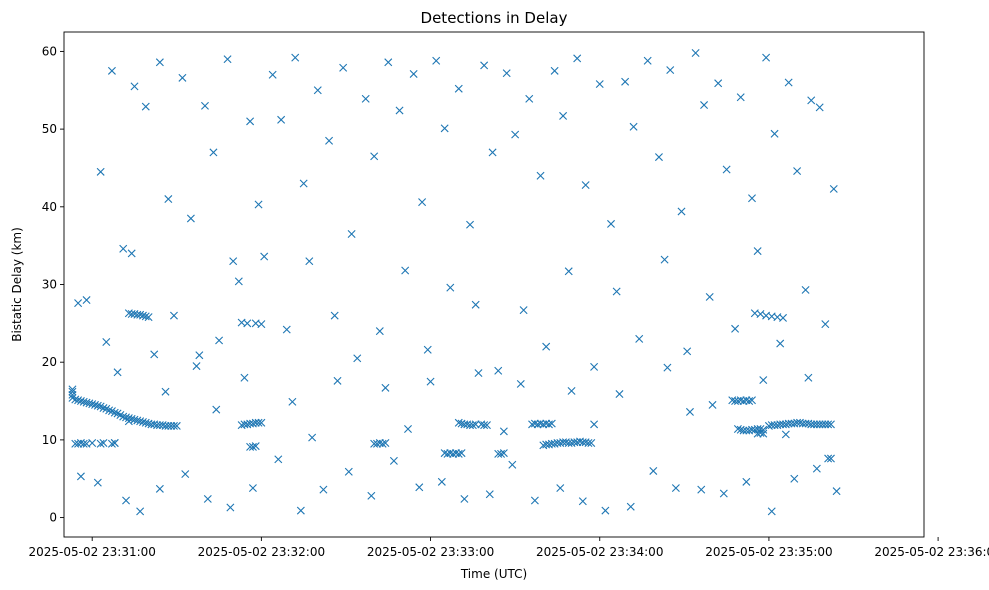 The height and width of the screenshot is (590, 989). What do you see at coordinates (49, 207) in the screenshot?
I see `y-tick-label: 40` at bounding box center [49, 207].